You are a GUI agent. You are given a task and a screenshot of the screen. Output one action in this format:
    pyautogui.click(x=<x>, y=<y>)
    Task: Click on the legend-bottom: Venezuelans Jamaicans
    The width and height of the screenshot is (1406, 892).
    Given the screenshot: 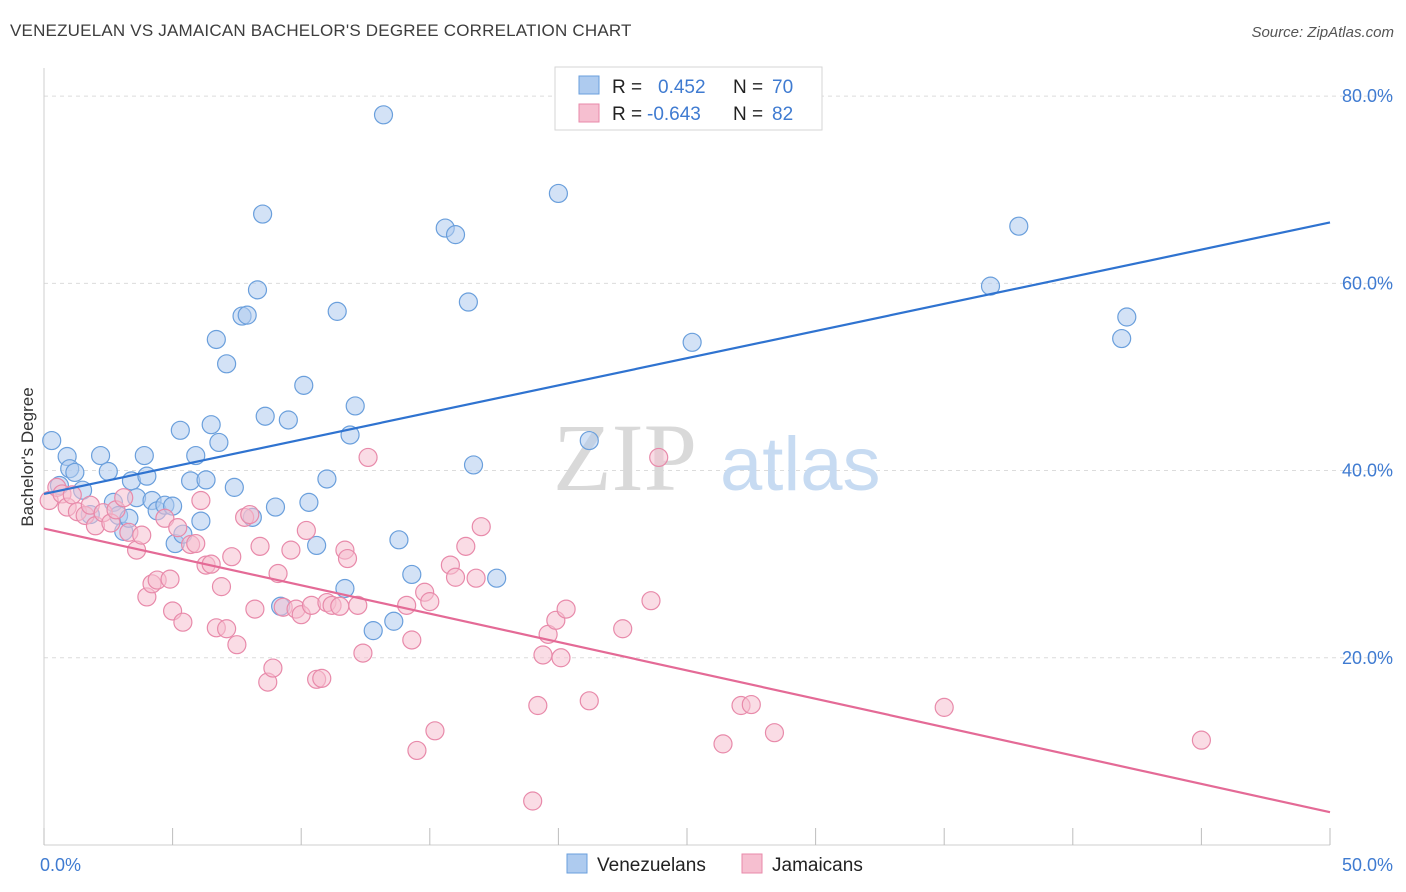 What is the action you would take?
    pyautogui.click(x=714, y=864)
    